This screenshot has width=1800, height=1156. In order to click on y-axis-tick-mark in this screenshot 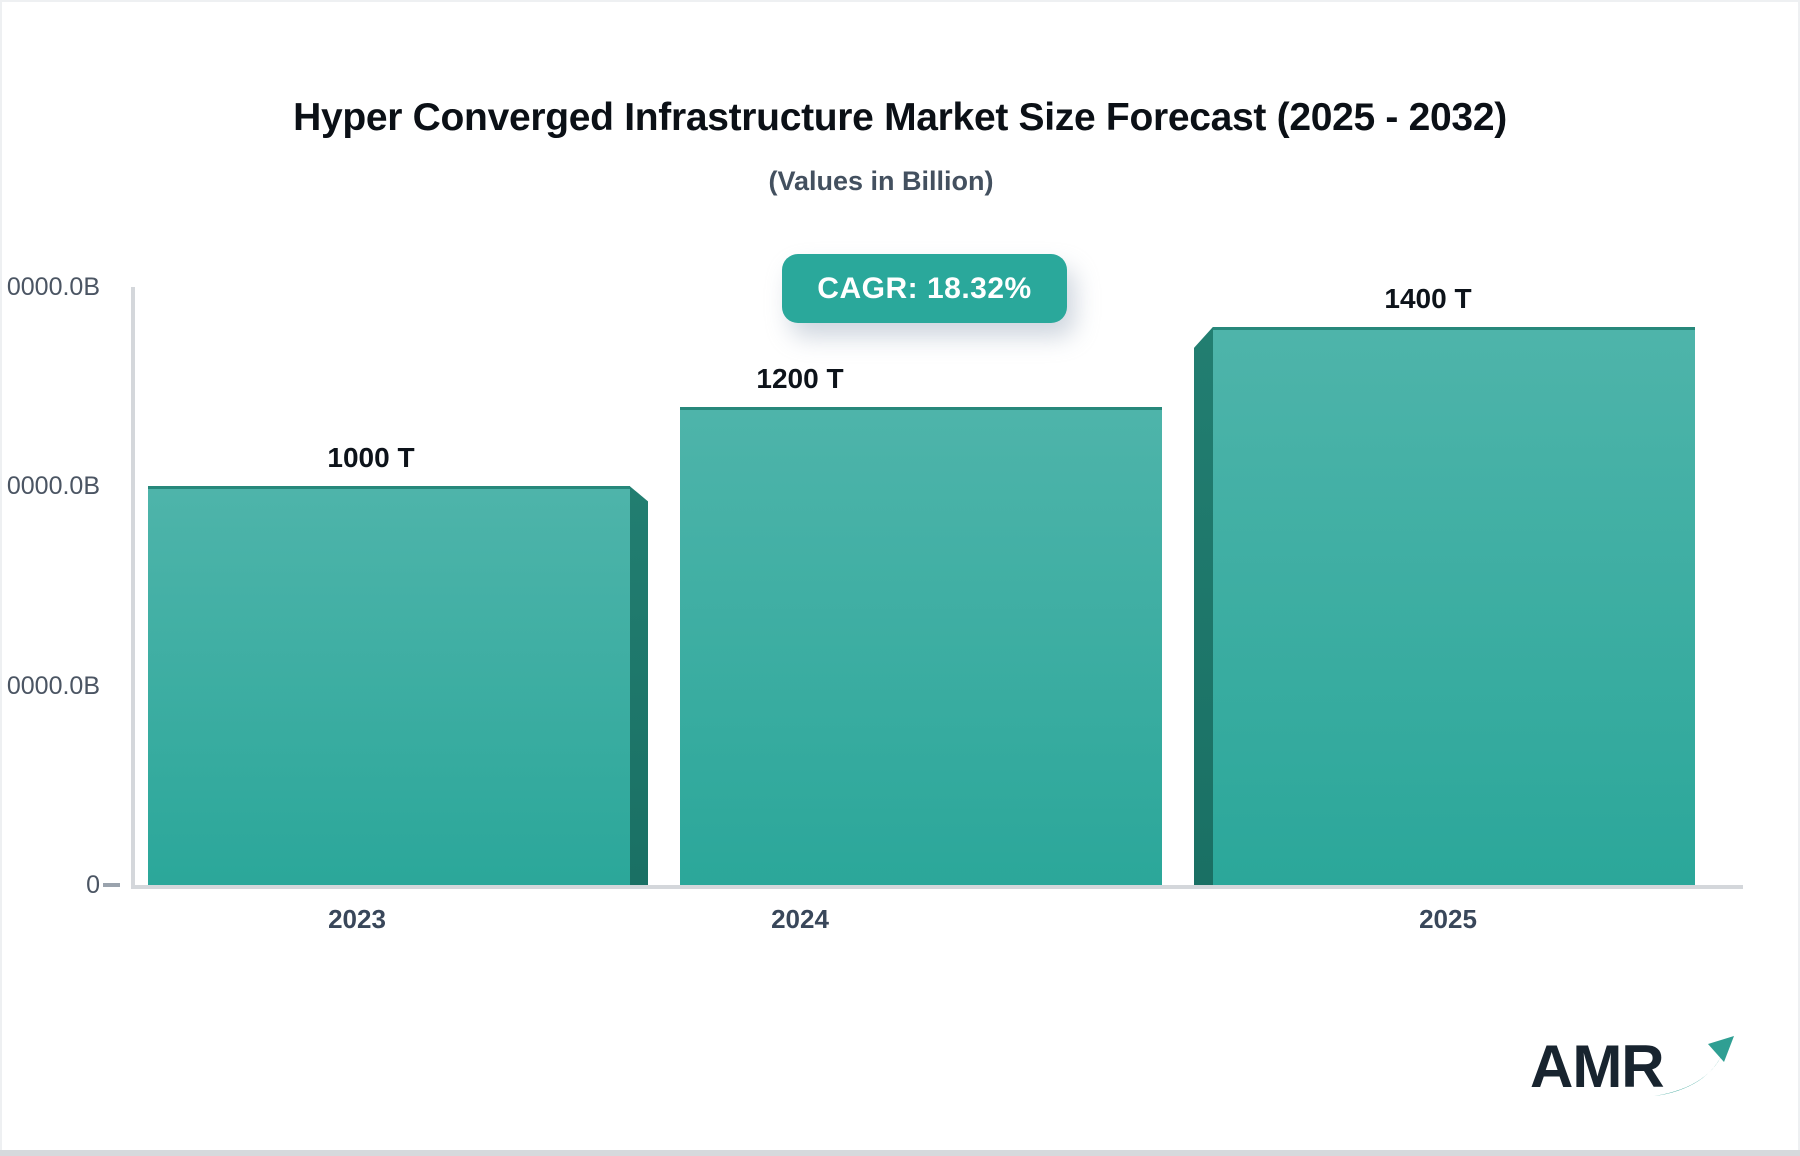, I will do `click(111, 885)`.